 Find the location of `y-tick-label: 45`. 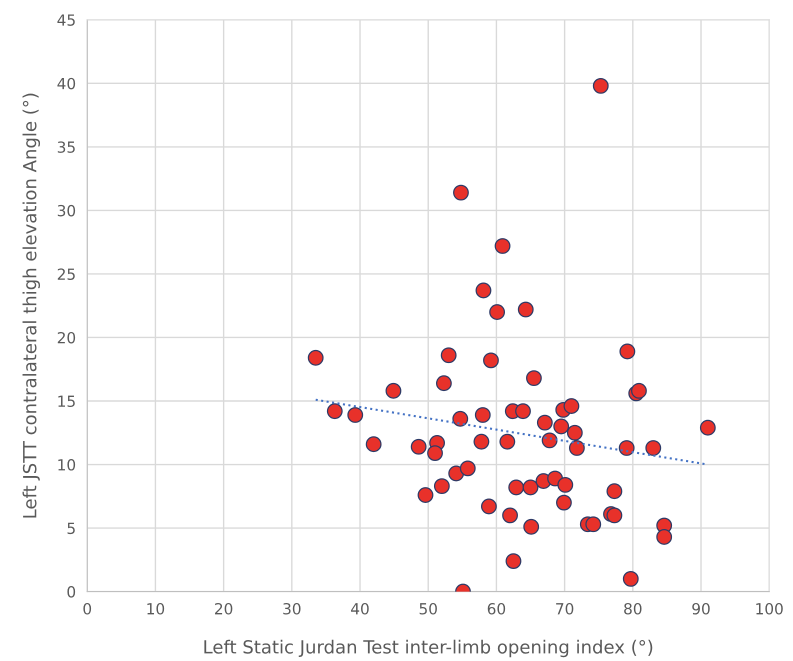

y-tick-label: 45 is located at coordinates (66, 20).